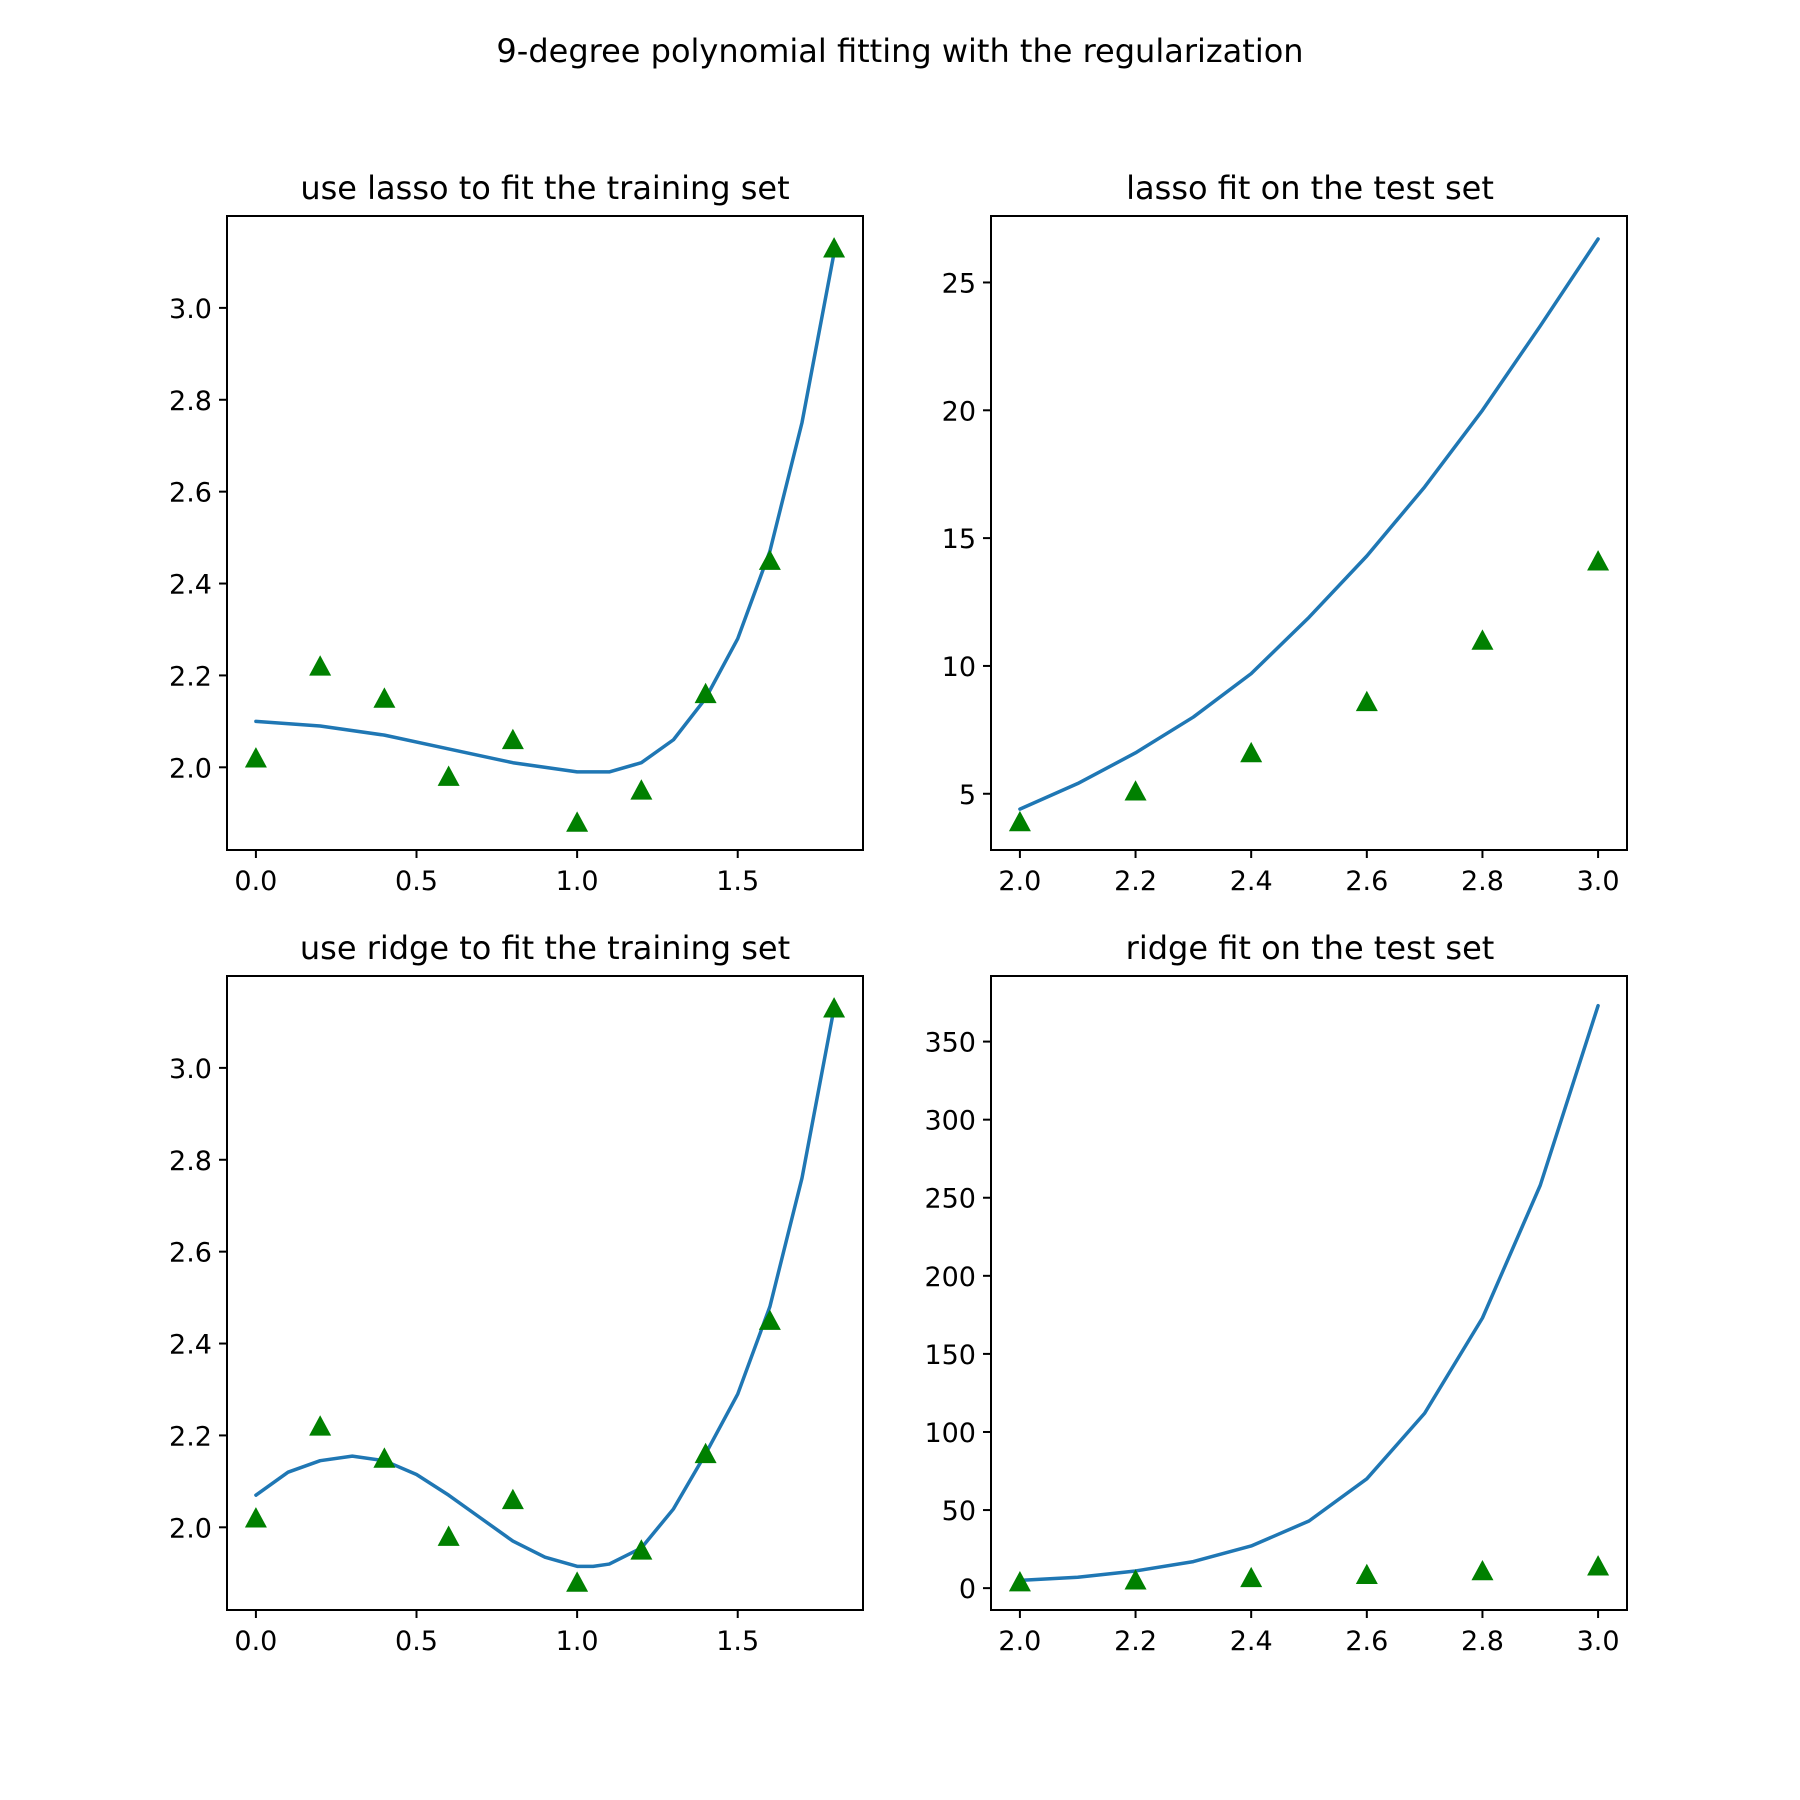 The height and width of the screenshot is (1800, 1800). What do you see at coordinates (959, 667) in the screenshot?
I see `y-tick-label: 10` at bounding box center [959, 667].